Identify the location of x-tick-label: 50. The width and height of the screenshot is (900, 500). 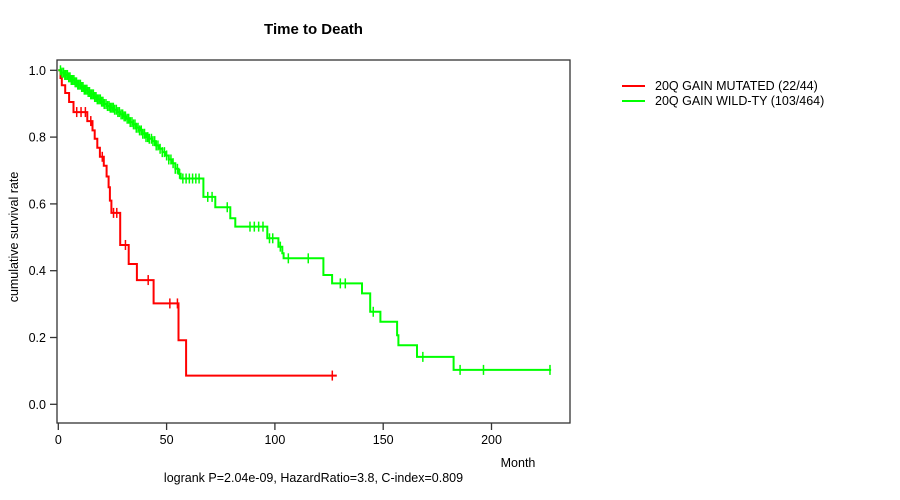
(167, 440).